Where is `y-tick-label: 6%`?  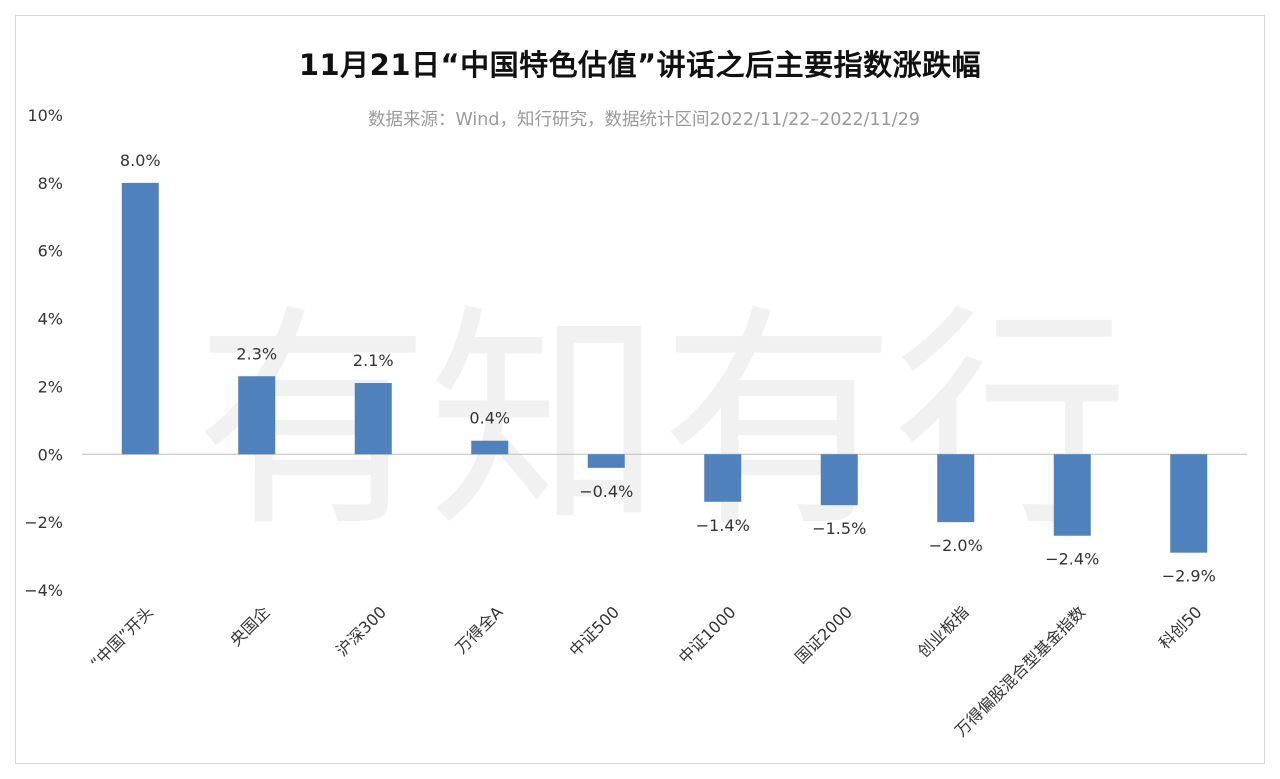 y-tick-label: 6% is located at coordinates (50, 251).